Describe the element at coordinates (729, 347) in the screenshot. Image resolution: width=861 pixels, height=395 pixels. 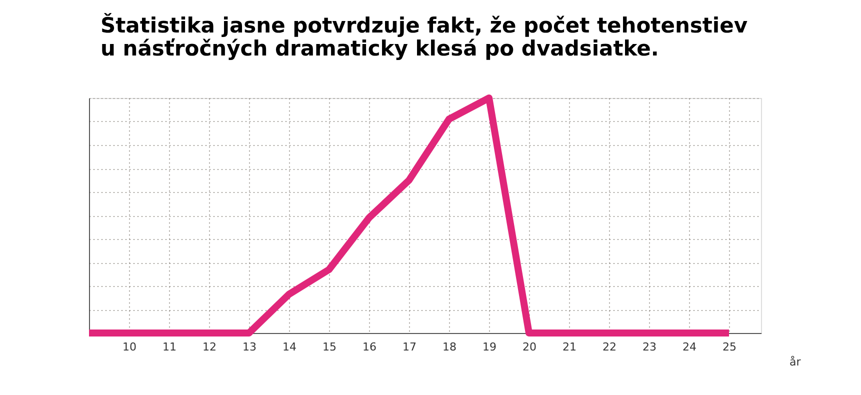
I see `x-tick-label: 25` at that location.